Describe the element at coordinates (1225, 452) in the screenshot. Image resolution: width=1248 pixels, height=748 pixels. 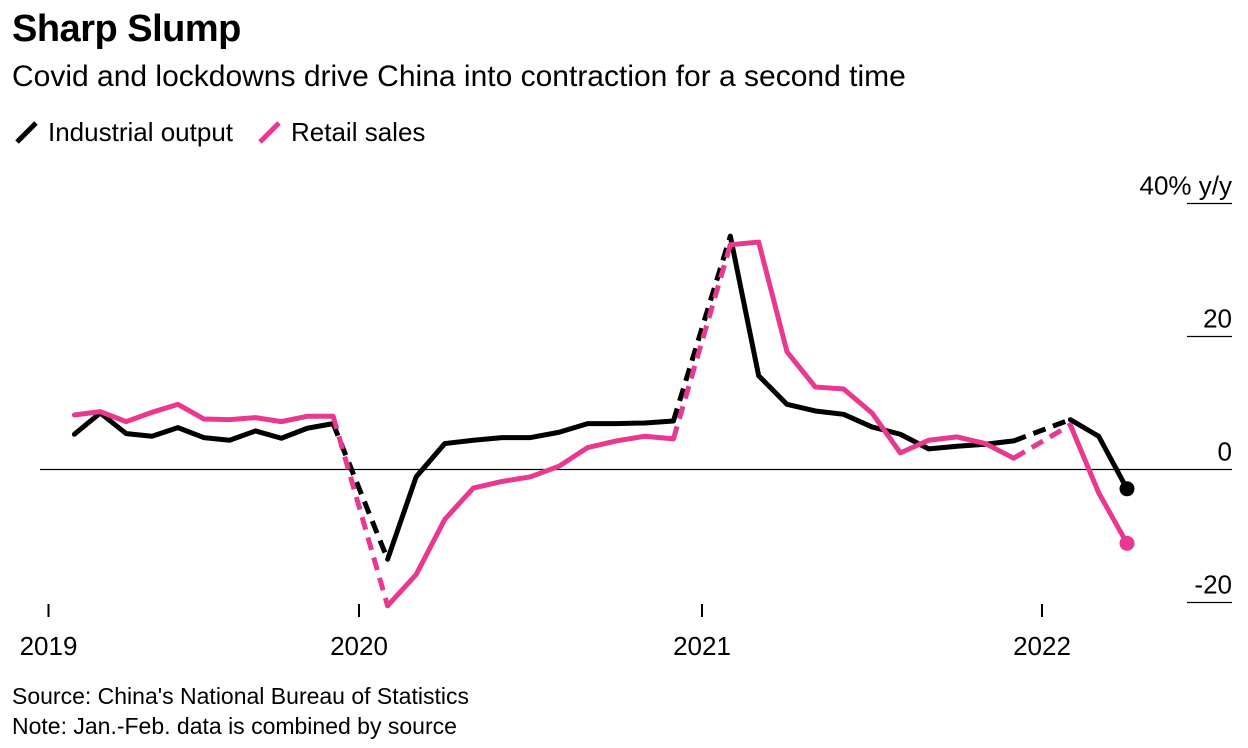
I see `y-tick-label: 0` at that location.